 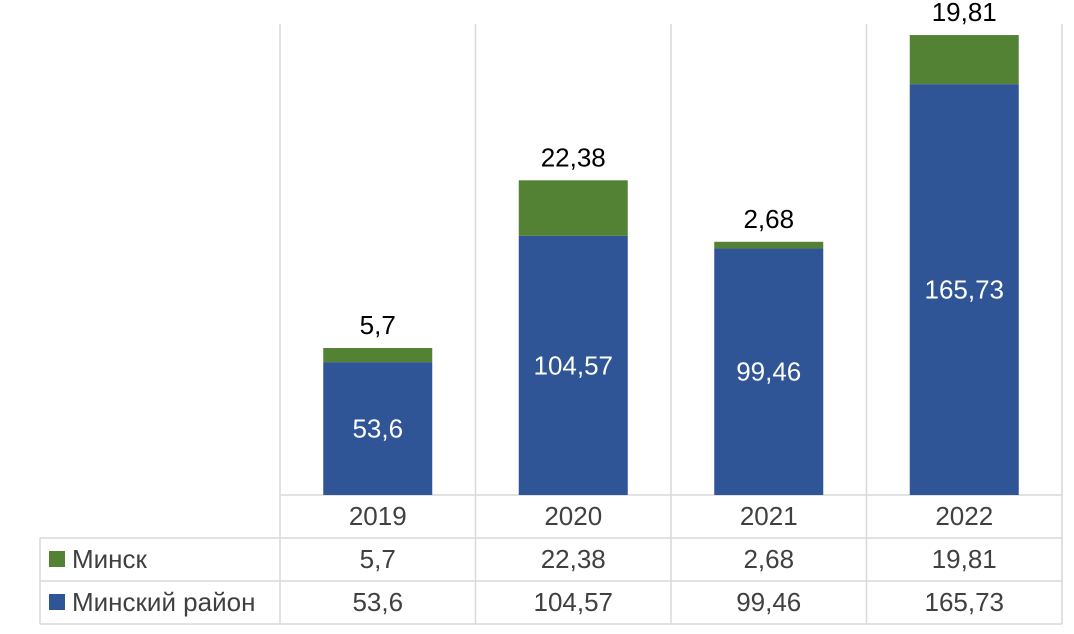 What do you see at coordinates (378, 325) in the screenshot?
I see `data-label-top: 5,7` at bounding box center [378, 325].